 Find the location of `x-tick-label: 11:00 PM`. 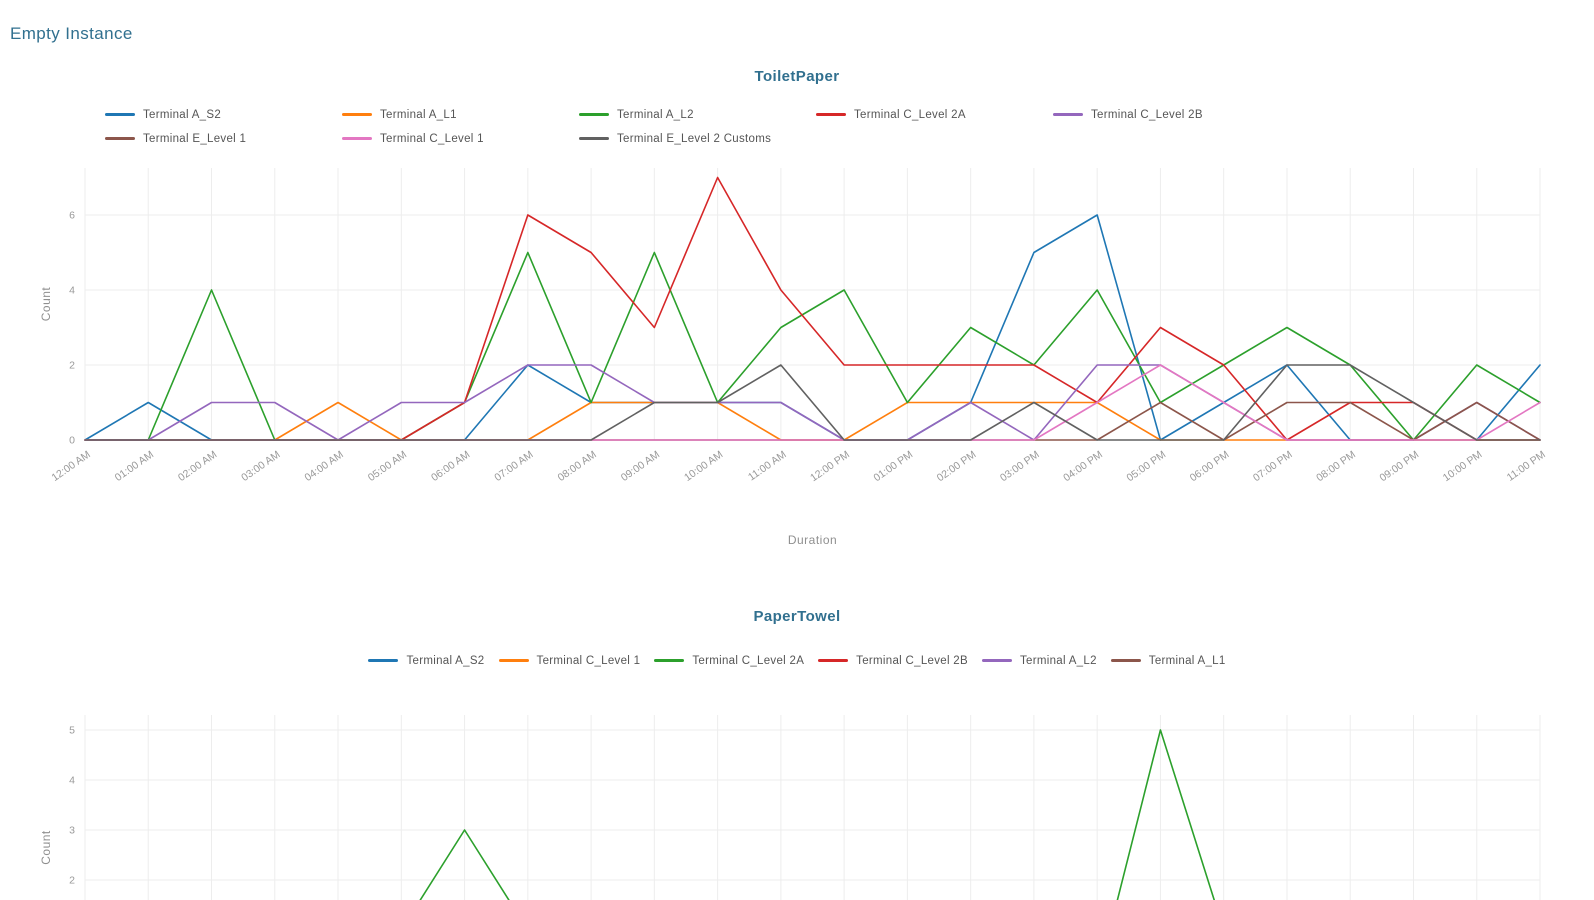

x-tick-label: 11:00 PM is located at coordinates (1526, 466).